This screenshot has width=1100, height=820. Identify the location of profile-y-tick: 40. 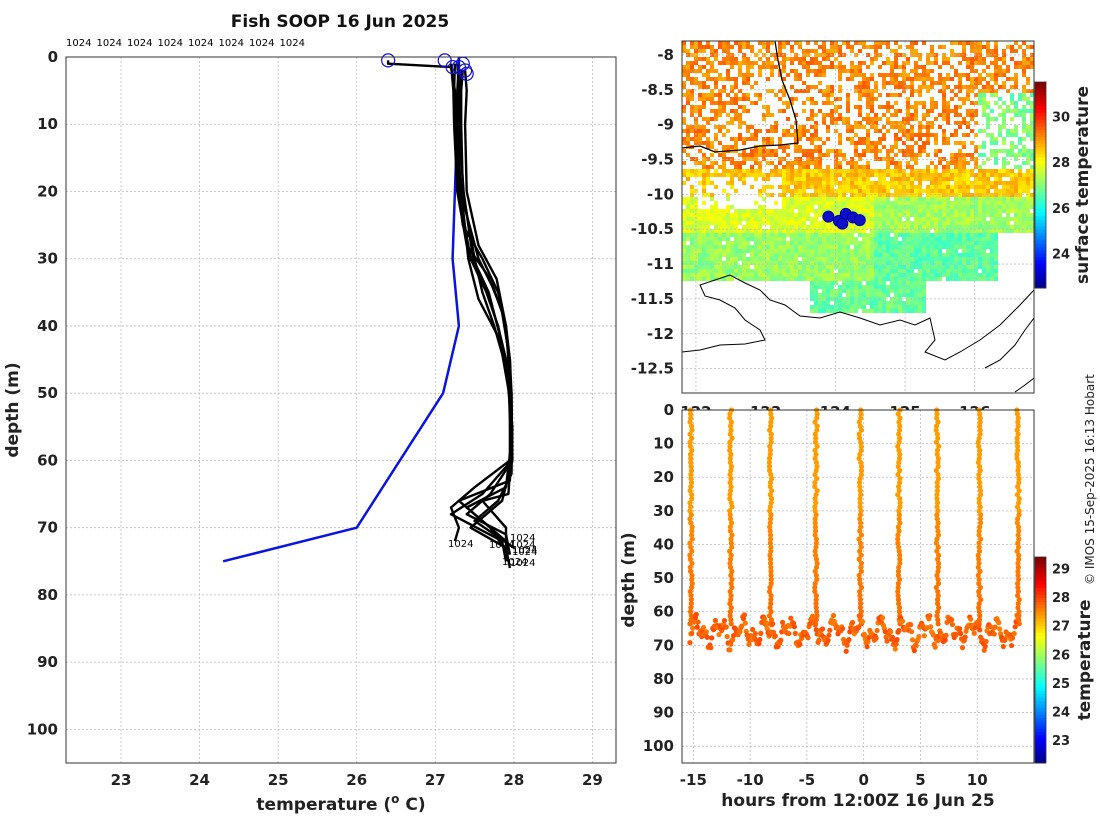
(47, 326).